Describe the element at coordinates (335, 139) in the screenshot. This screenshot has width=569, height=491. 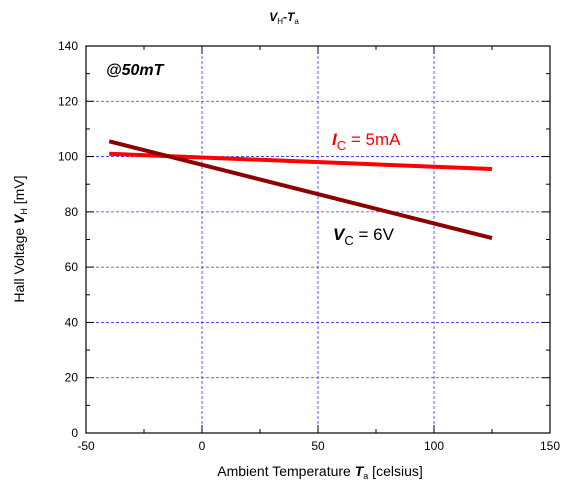
I see `series-label-ic-var: I` at that location.